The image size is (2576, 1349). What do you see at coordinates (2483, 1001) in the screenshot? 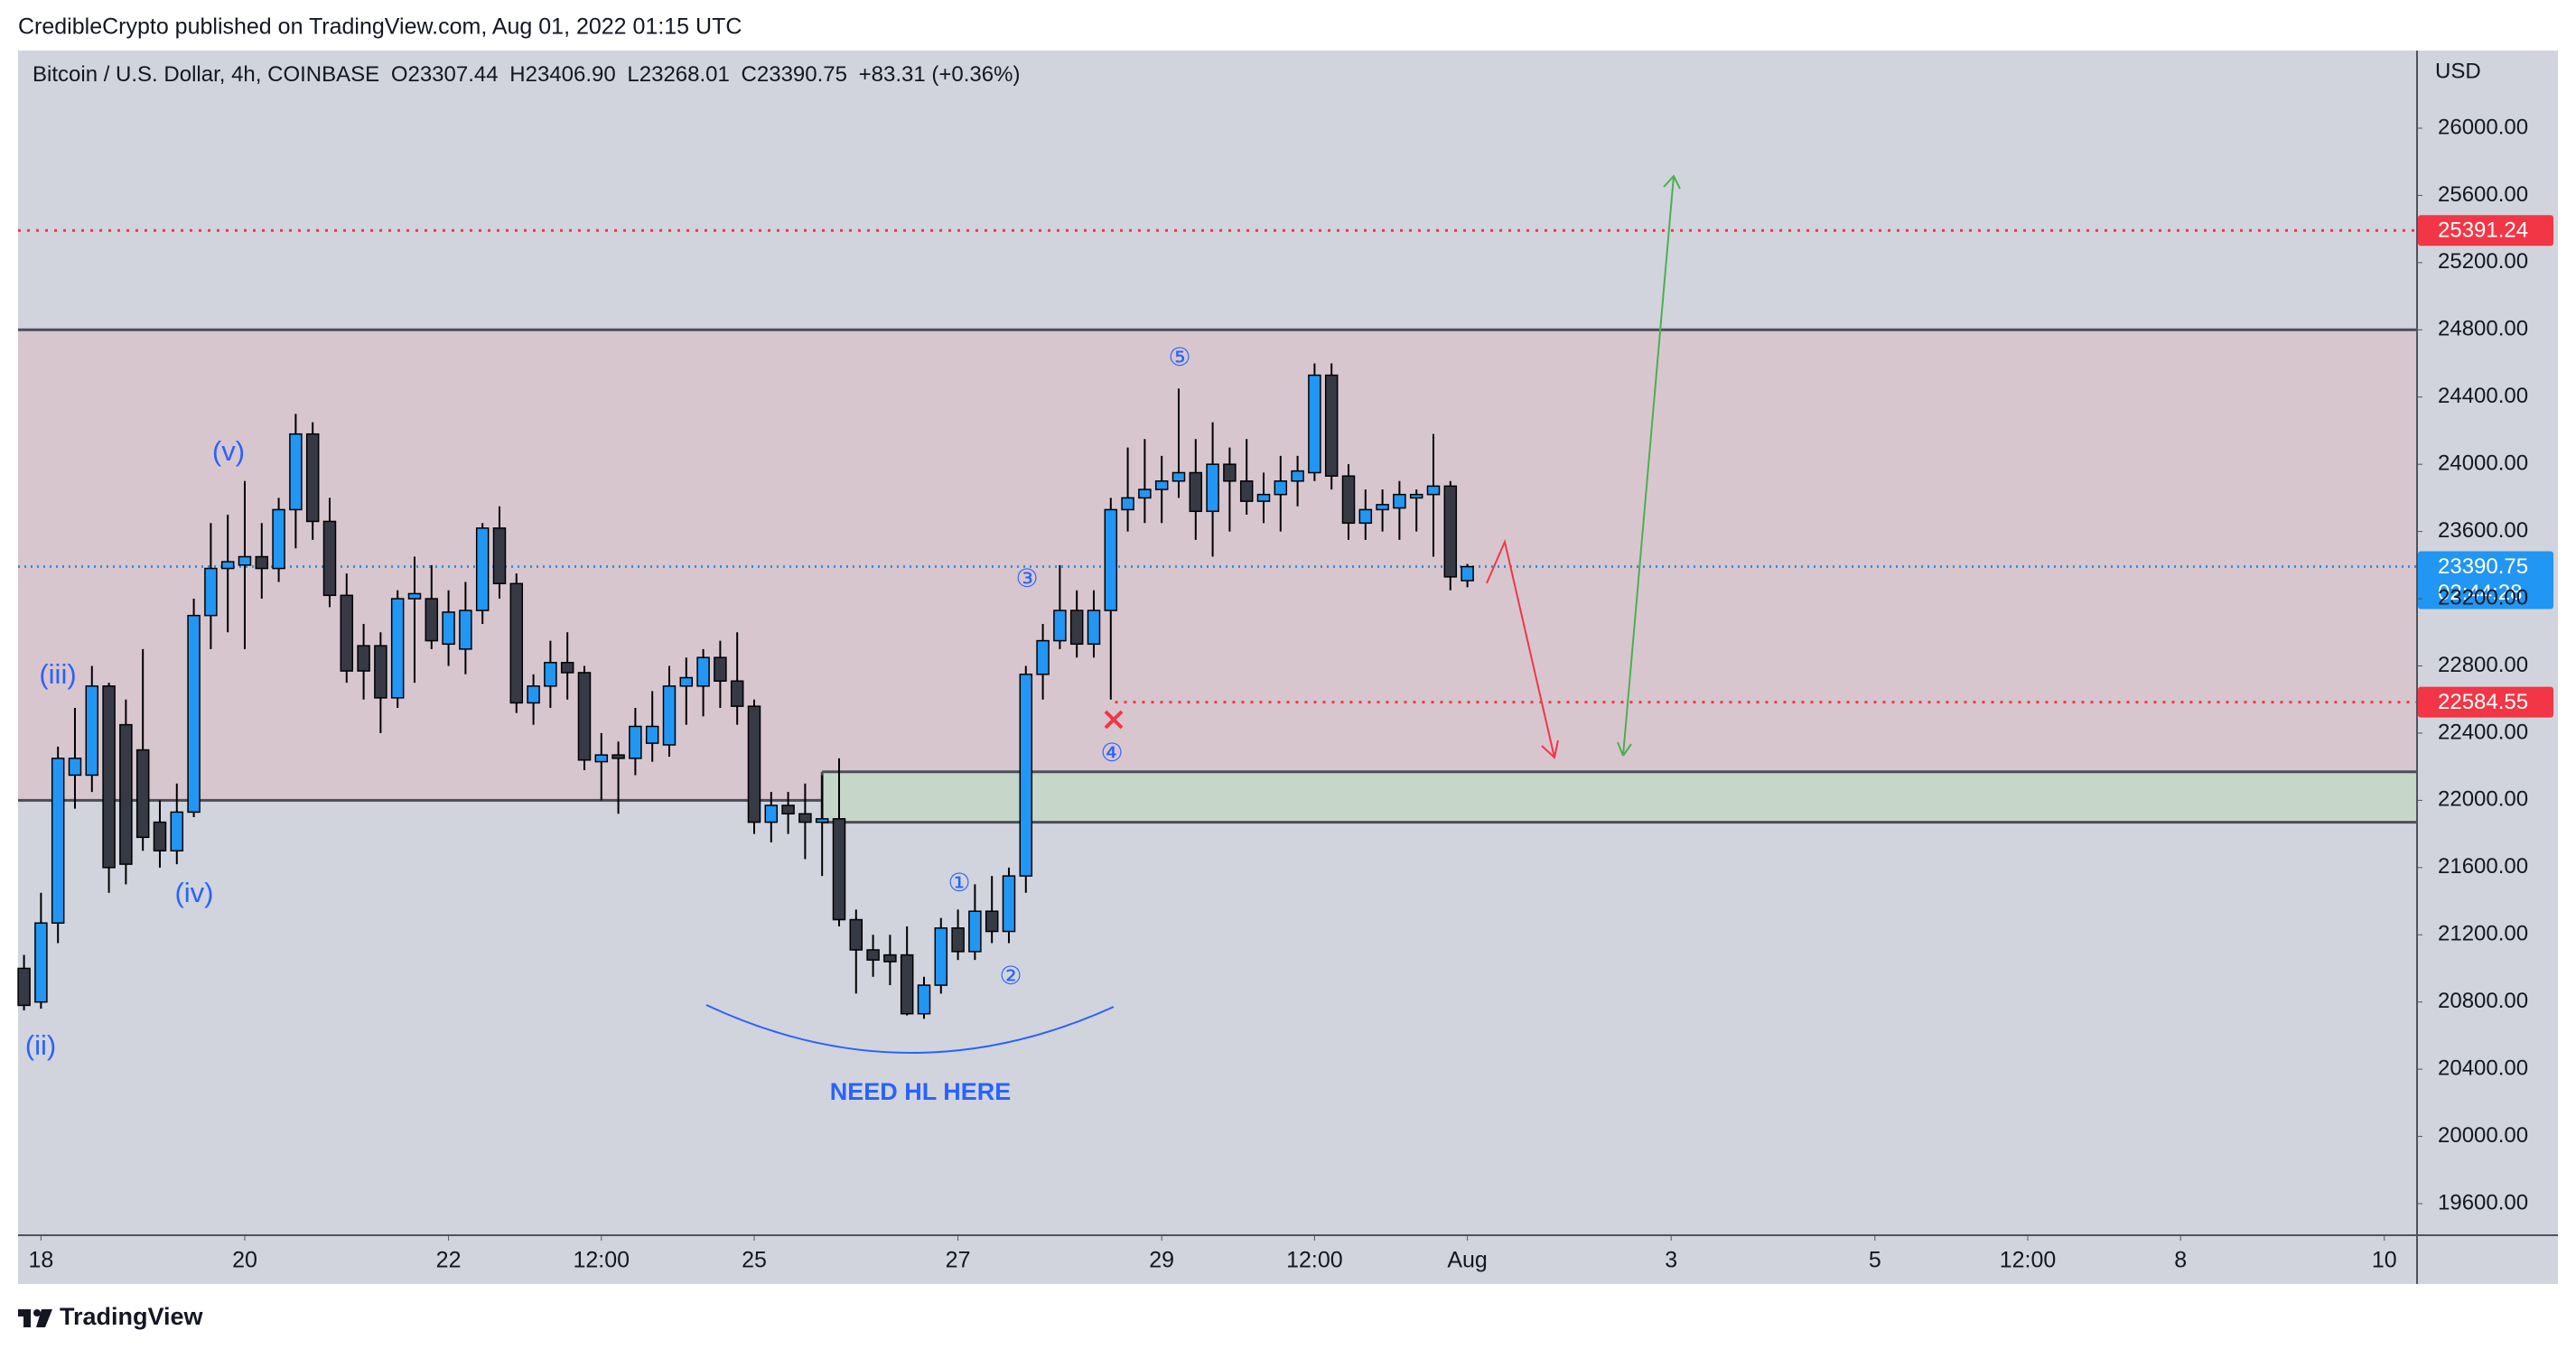
I see `y-tick-label: 20800.00` at bounding box center [2483, 1001].